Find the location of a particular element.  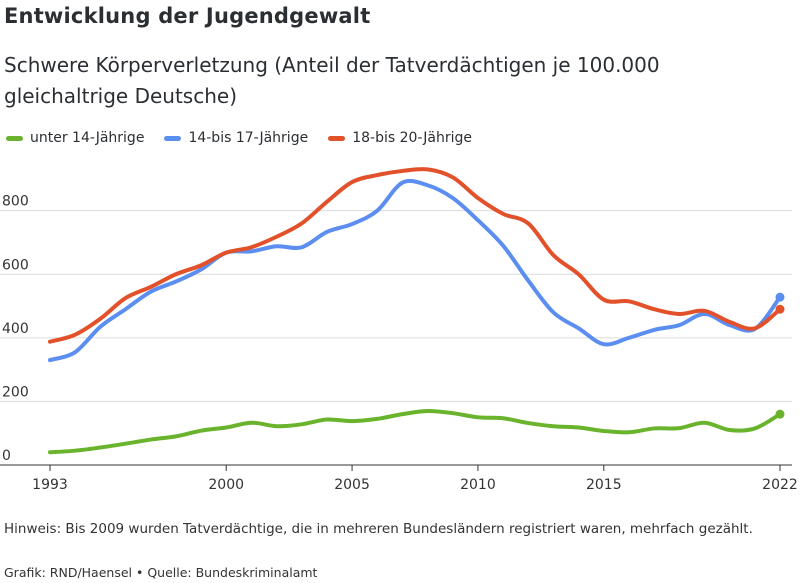

y-tick-label-200: 200 is located at coordinates (15, 392).